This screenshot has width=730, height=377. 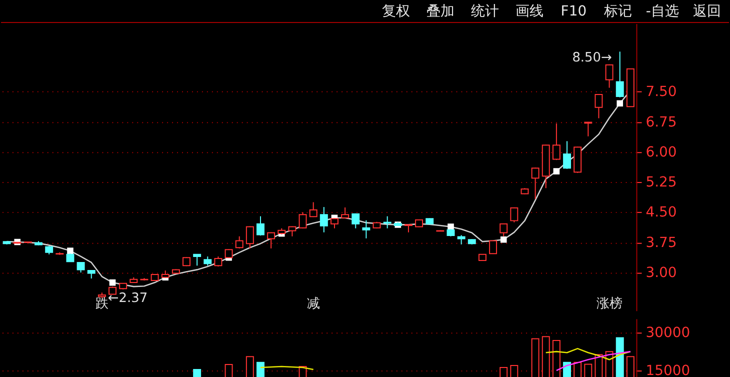 I want to click on annotation: 跌, so click(x=101, y=304).